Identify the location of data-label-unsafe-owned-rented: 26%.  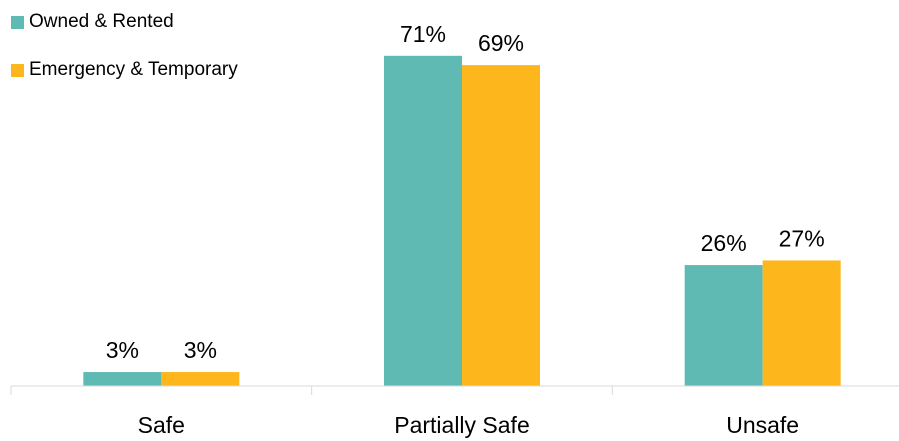
(724, 243).